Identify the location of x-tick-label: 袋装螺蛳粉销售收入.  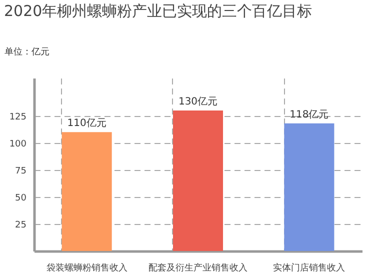
(87, 268).